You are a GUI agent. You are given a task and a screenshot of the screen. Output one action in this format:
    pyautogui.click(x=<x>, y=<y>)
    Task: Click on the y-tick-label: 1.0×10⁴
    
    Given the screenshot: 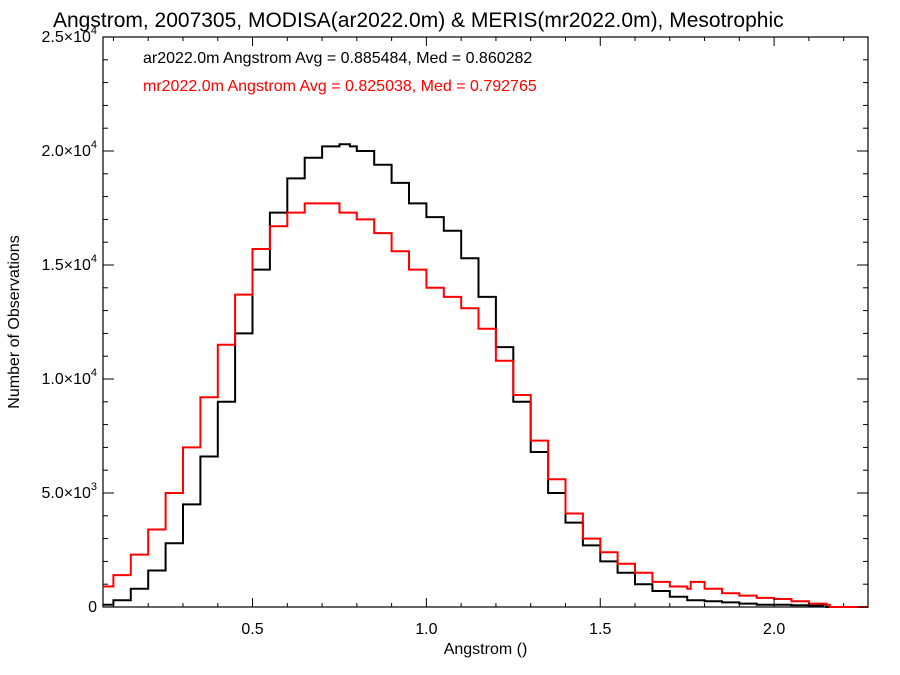 What is the action you would take?
    pyautogui.click(x=69, y=377)
    